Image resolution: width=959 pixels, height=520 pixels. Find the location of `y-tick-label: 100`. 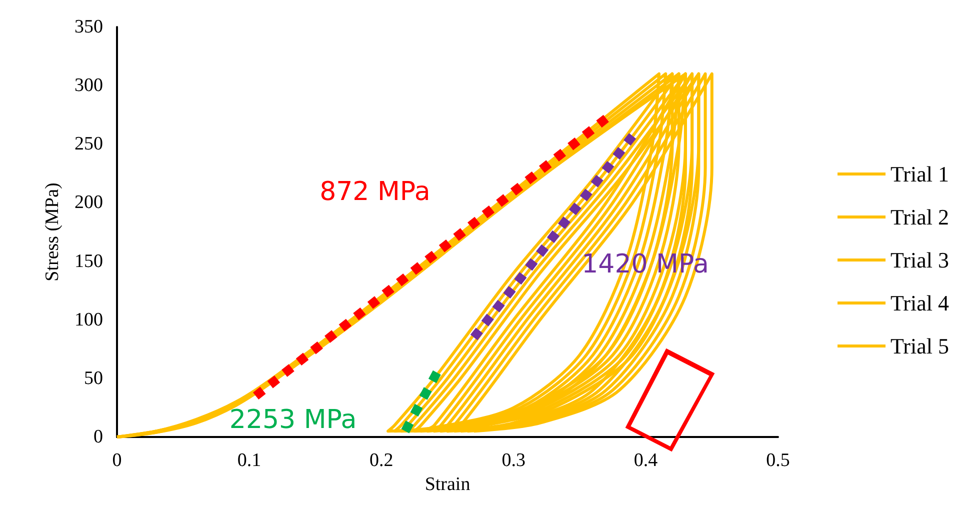

y-tick-label: 100 is located at coordinates (88, 319).